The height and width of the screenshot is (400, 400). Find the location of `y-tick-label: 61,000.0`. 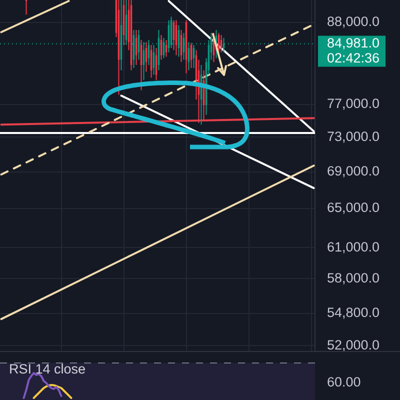

y-tick-label: 61,000.0 is located at coordinates (353, 246).